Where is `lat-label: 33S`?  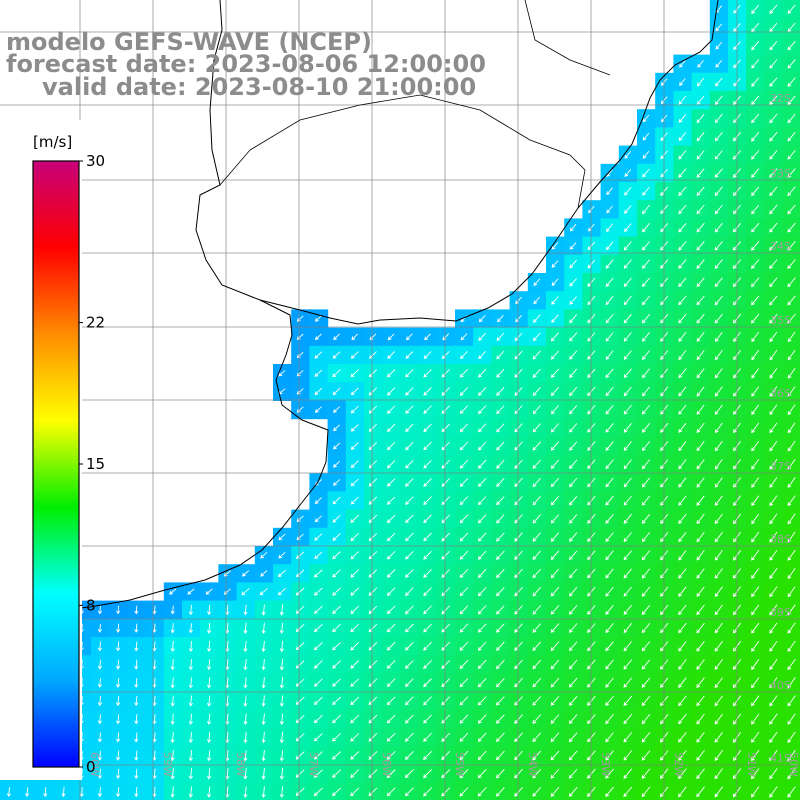 lat-label: 33S is located at coordinates (780, 173).